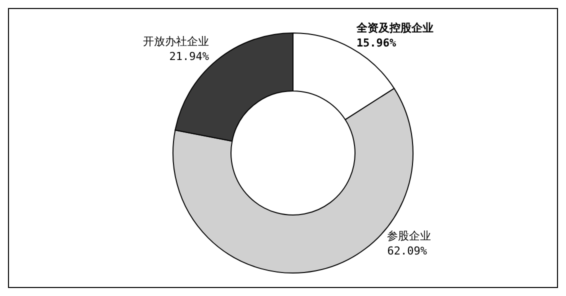 This screenshot has height=296, width=566. Describe the element at coordinates (189, 57) in the screenshot. I see `data-label: 21.94%` at that location.